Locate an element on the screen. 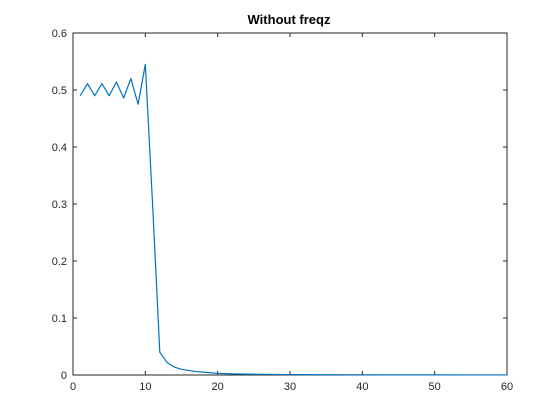  x-tick-label: 30 is located at coordinates (290, 387).